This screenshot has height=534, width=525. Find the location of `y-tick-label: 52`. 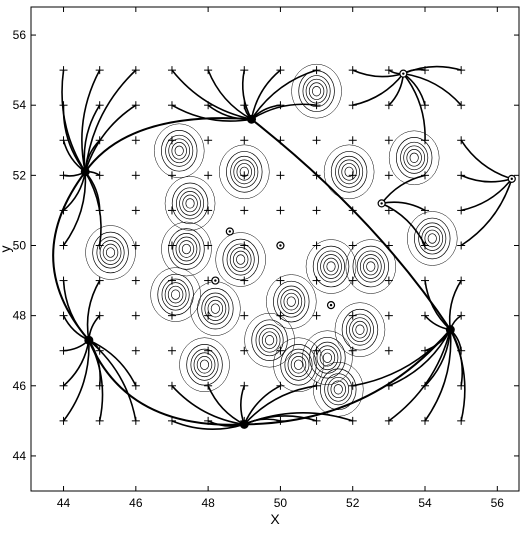

y-tick-label: 52 is located at coordinates (20, 175).